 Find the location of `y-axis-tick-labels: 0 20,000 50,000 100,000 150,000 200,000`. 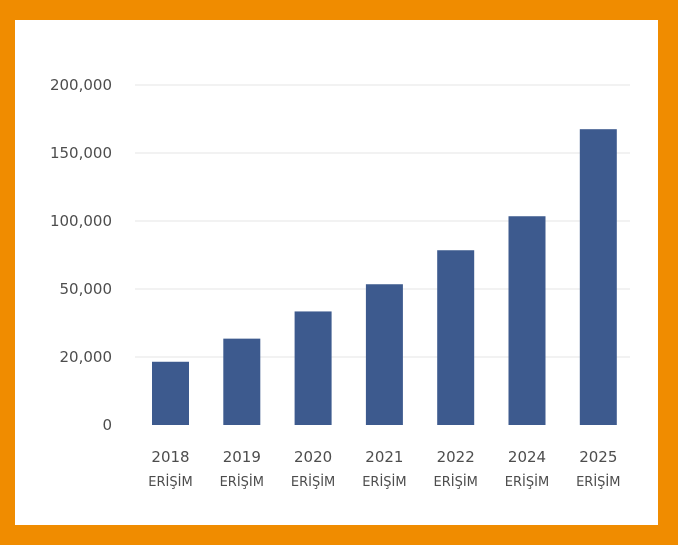

y-axis-tick-labels: 0 20,000 50,000 100,000 150,000 200,000 is located at coordinates (81, 255).